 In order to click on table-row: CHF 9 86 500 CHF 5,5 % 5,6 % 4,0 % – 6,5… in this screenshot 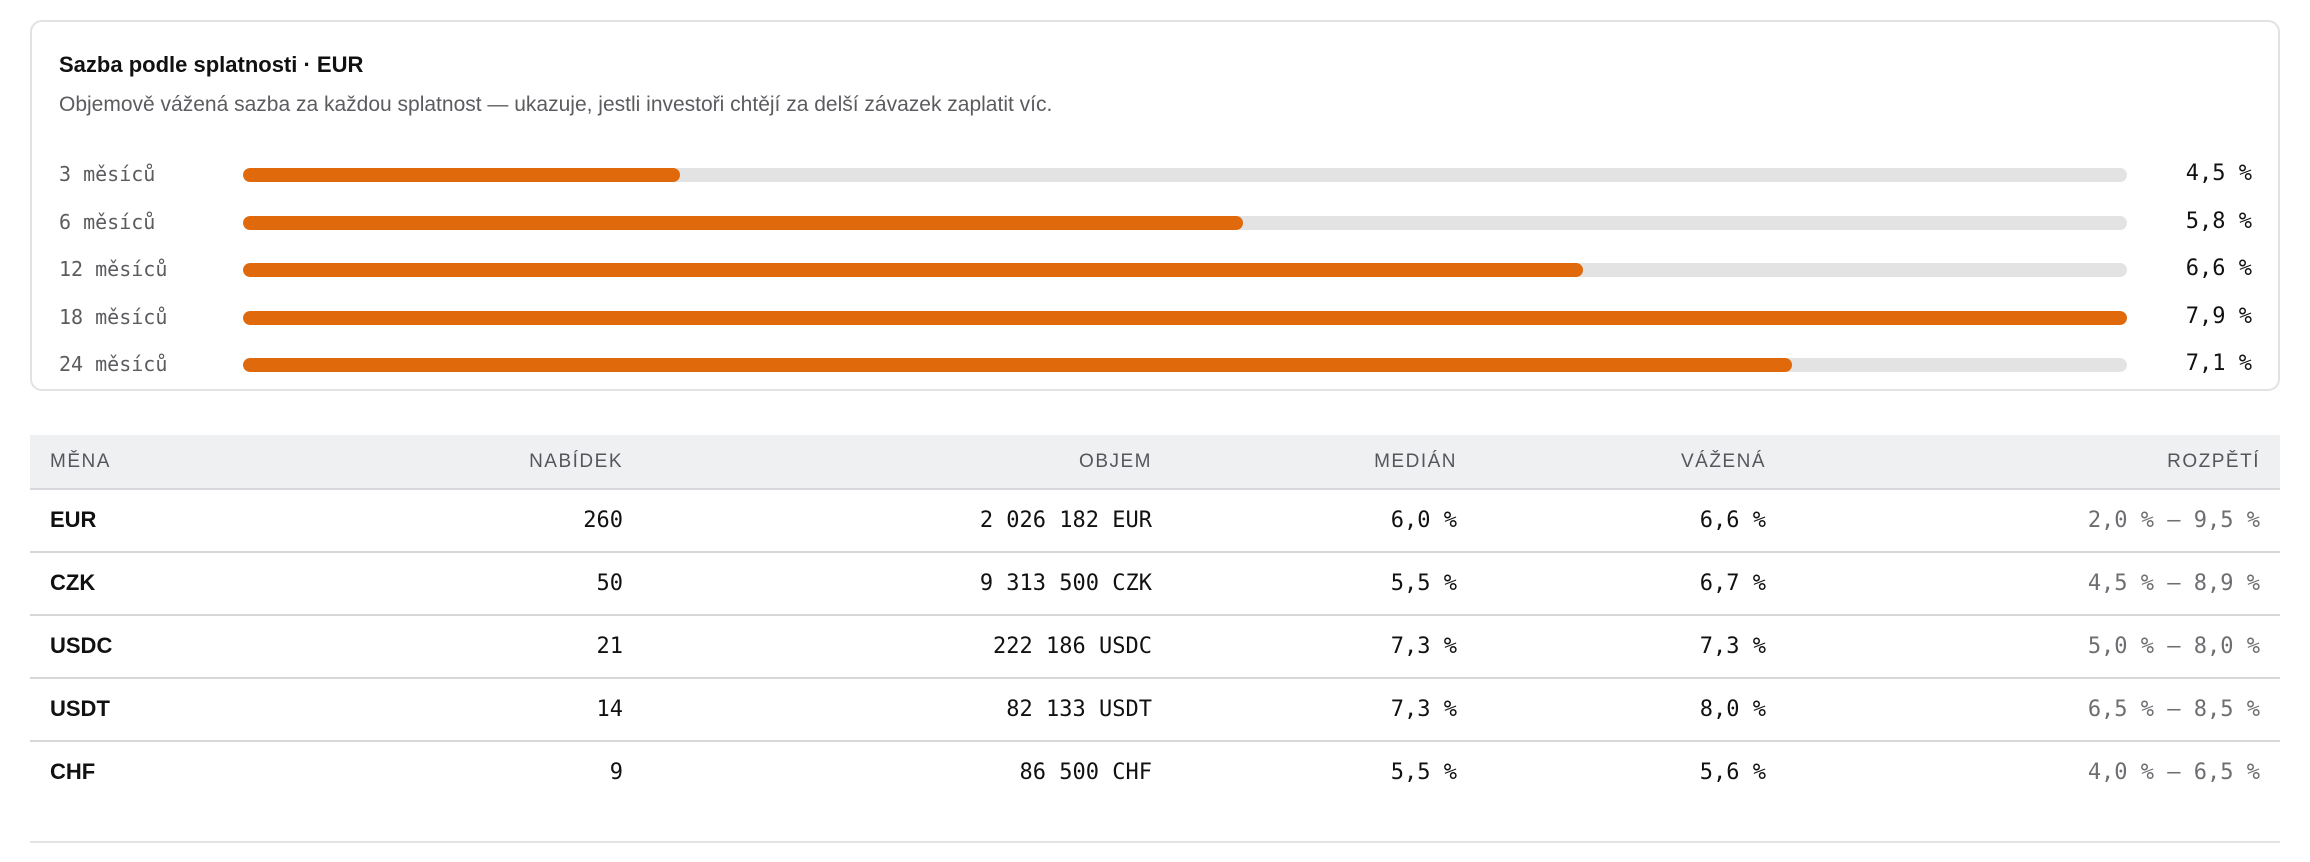, I will do `click(1155, 772)`.